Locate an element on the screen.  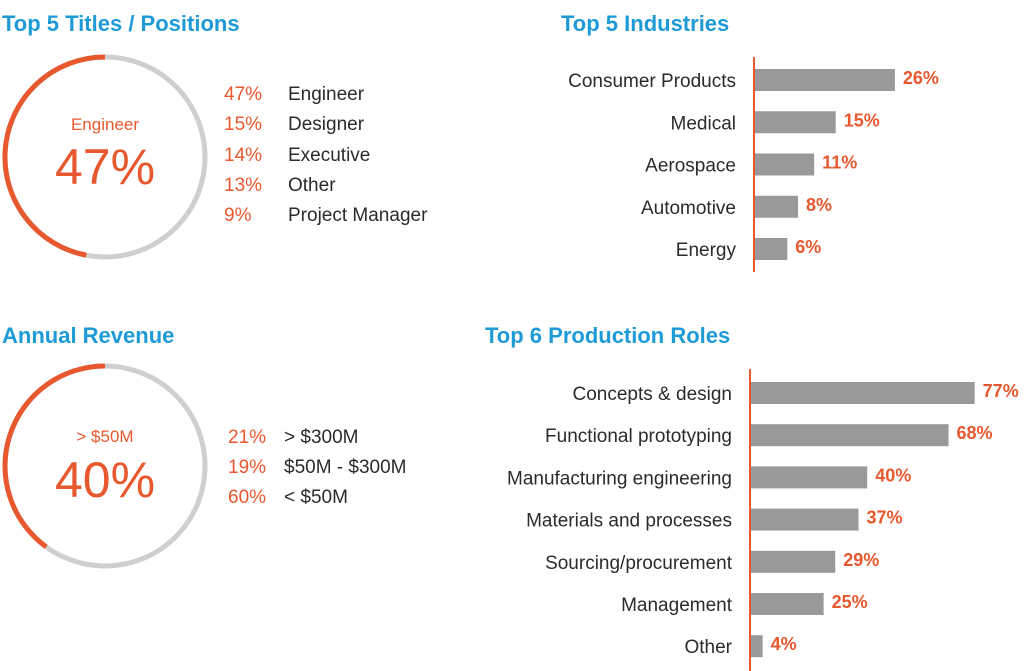
legend-pct: 15% is located at coordinates (243, 125).